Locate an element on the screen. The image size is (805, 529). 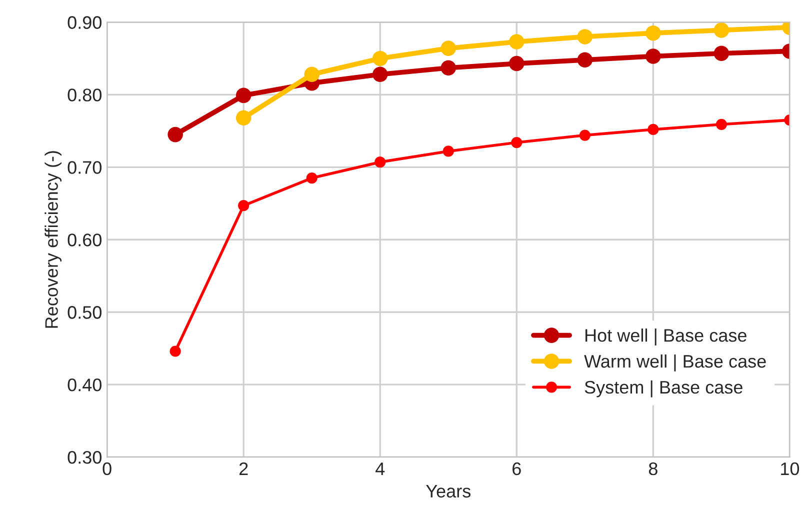
y-axis-title: Recovery efficiency (-) is located at coordinates (53, 239).